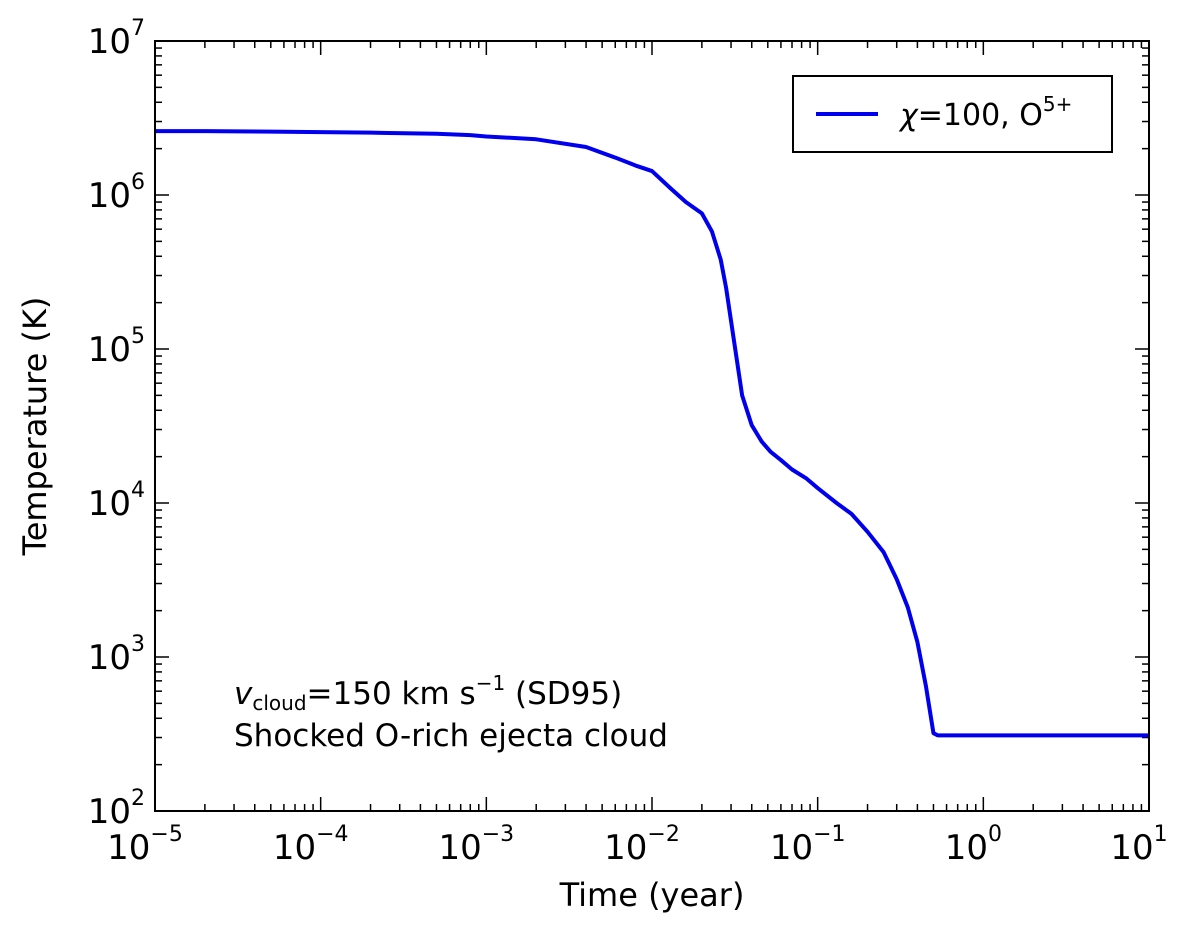 The width and height of the screenshot is (1200, 933). I want to click on x-tick-label: 10¹, so click(1138, 845).